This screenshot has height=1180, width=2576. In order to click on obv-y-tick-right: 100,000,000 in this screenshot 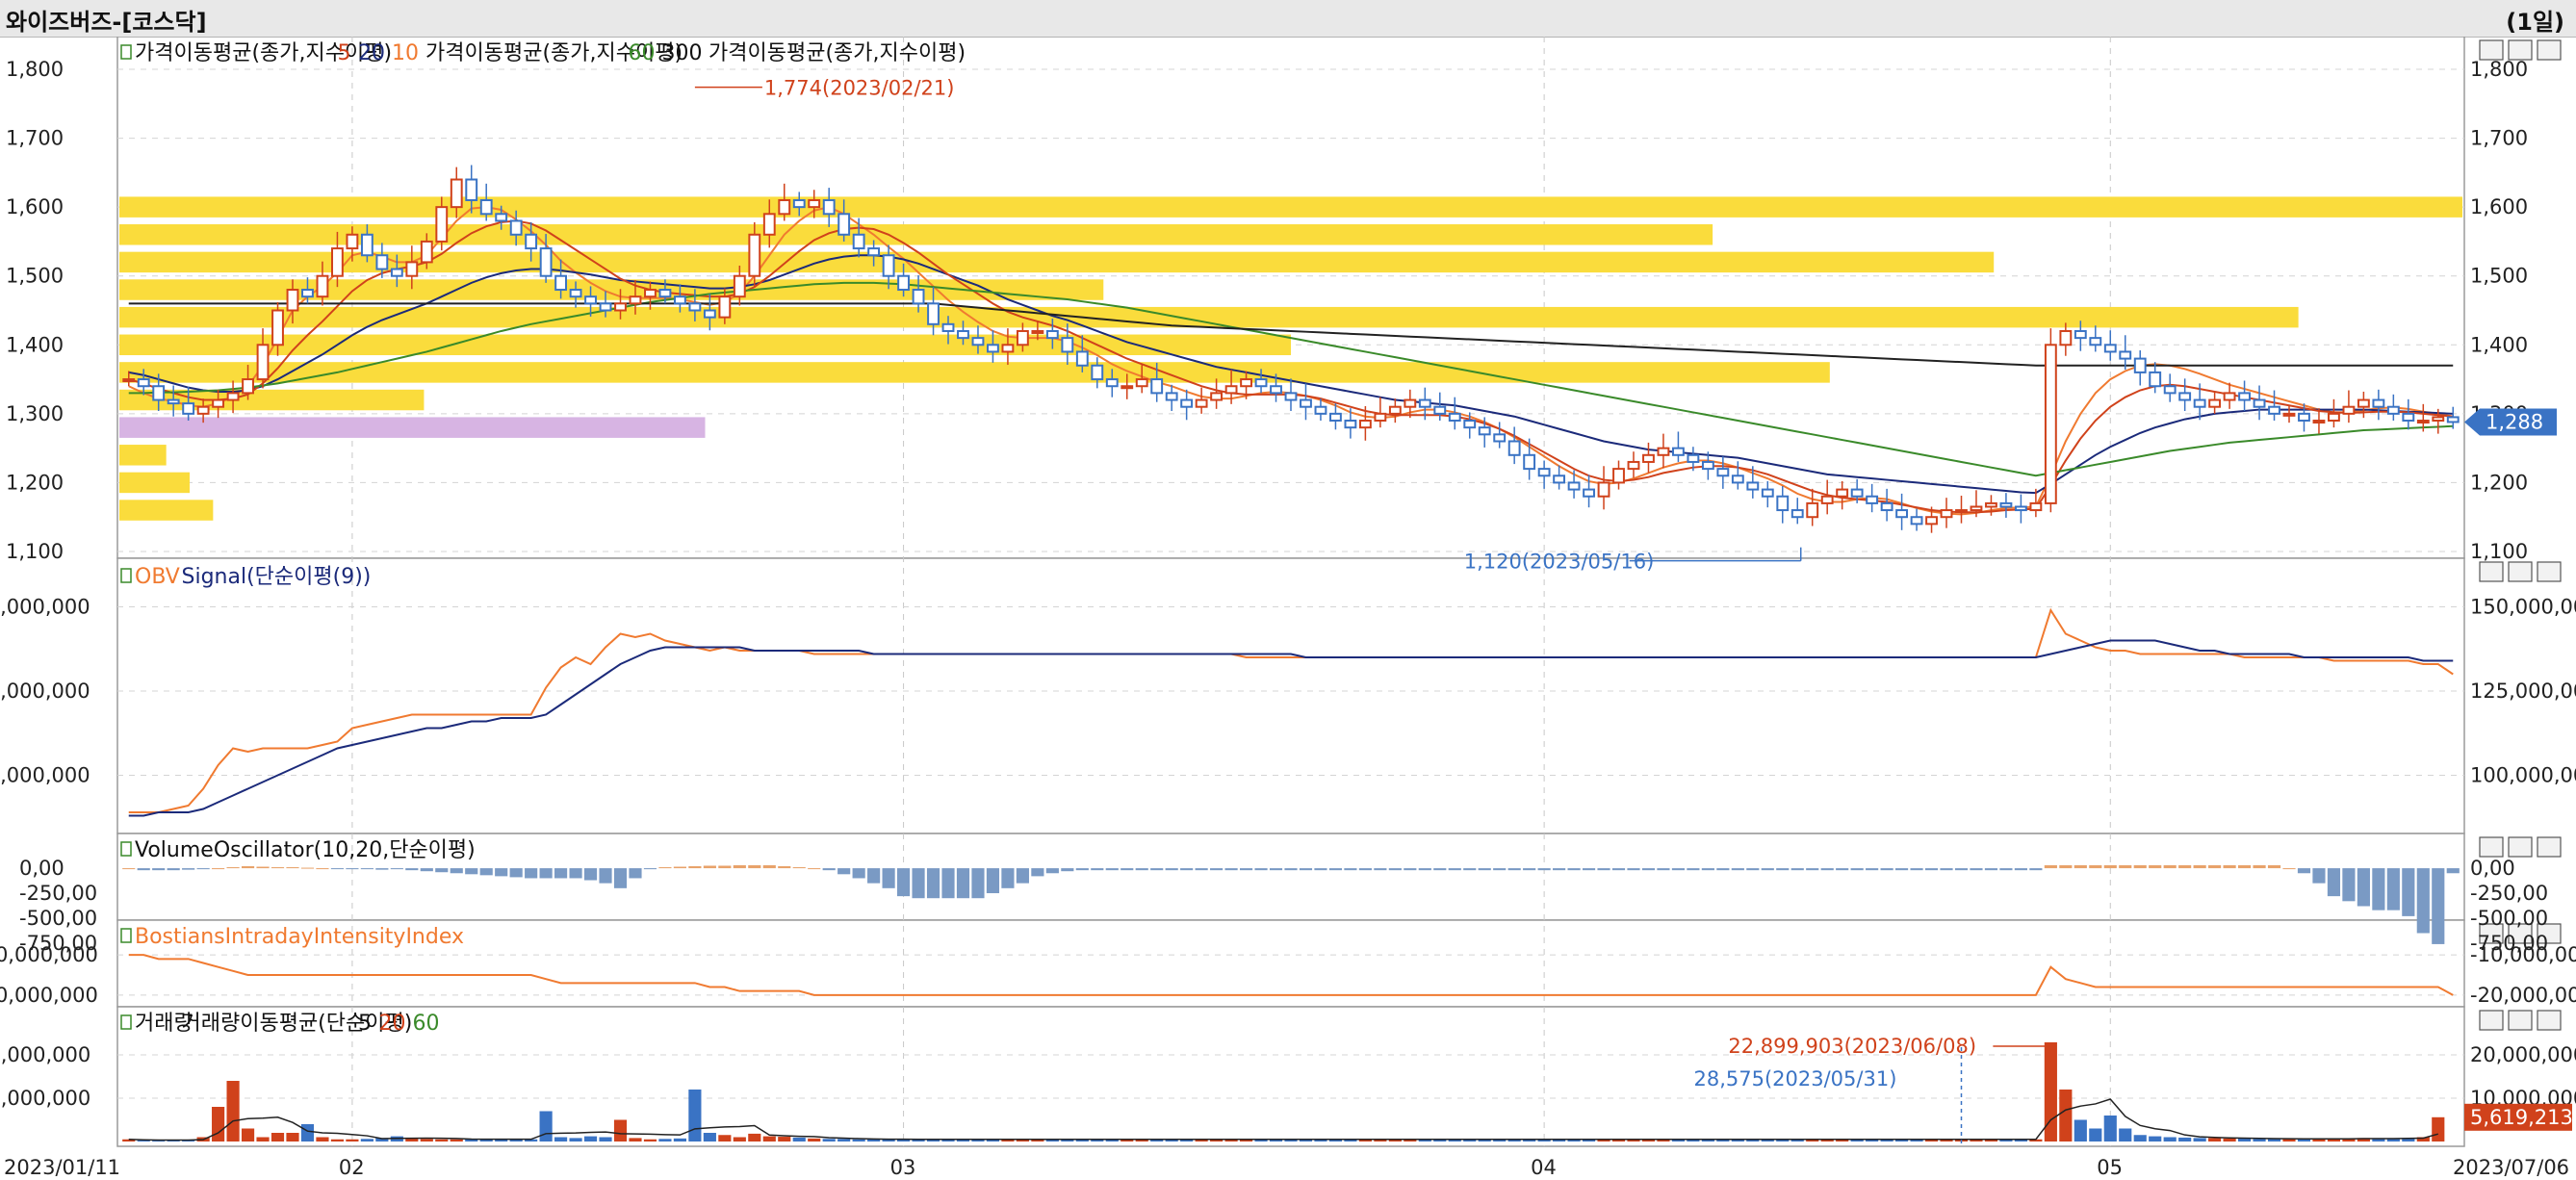, I will do `click(2523, 775)`.